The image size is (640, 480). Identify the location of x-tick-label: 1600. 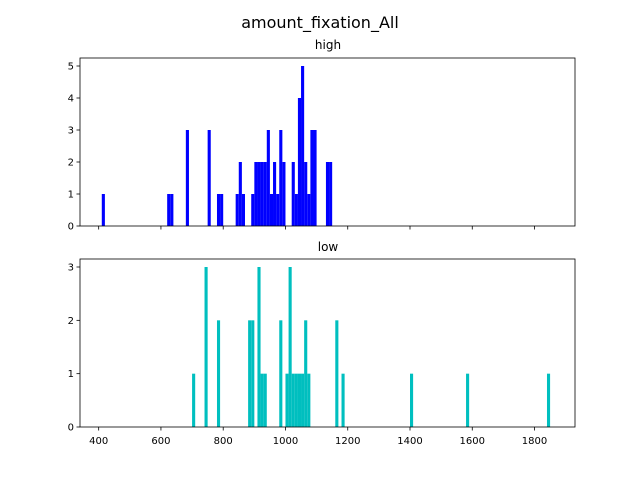
(472, 441).